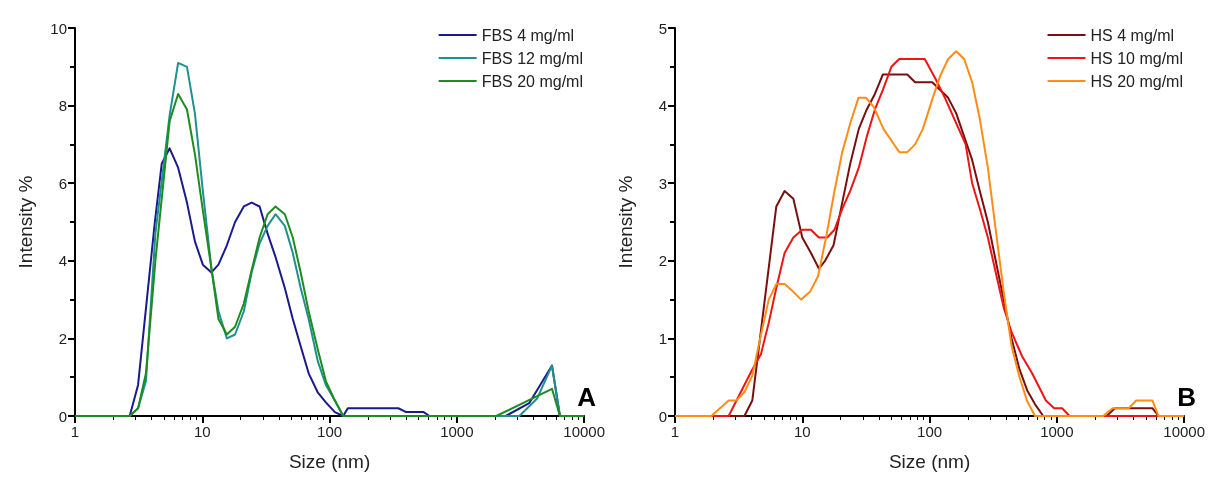 The height and width of the screenshot is (483, 1223). What do you see at coordinates (1136, 58) in the screenshot?
I see `legend-label: HS 10 mg/ml` at bounding box center [1136, 58].